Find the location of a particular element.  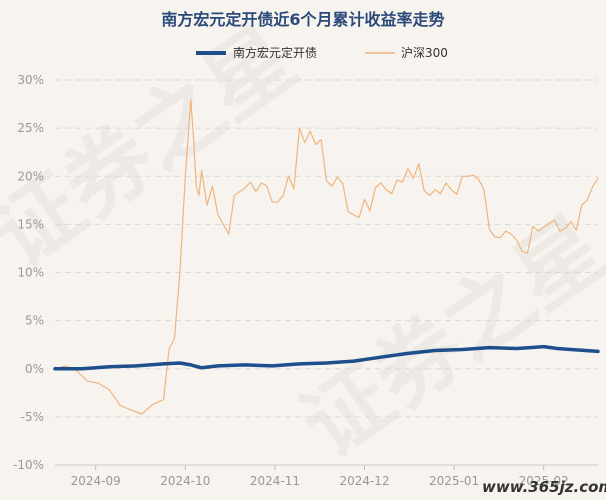

y-tick-label: 15% is located at coordinates (30, 224).